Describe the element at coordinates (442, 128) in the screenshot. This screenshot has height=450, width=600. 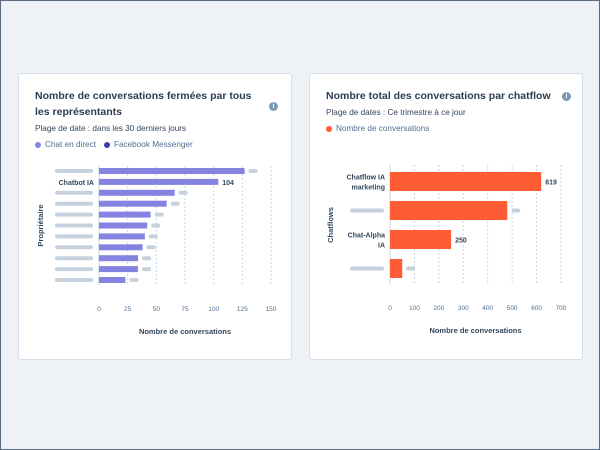
I see `legend: Nombre de conversations` at that location.